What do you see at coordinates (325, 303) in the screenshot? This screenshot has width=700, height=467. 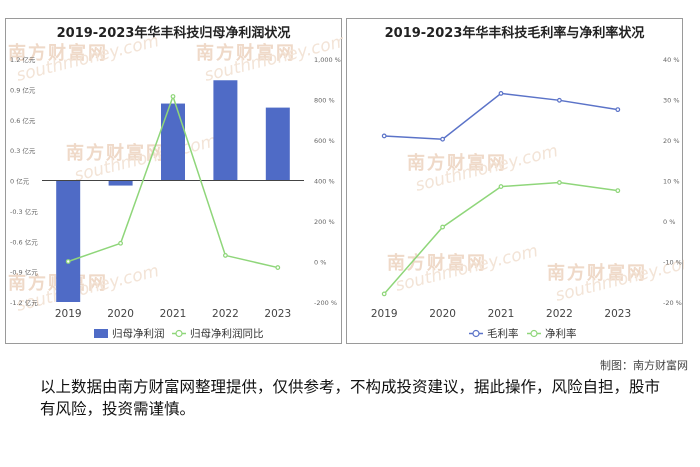 I see `y-tick-right: -200 %` at bounding box center [325, 303].